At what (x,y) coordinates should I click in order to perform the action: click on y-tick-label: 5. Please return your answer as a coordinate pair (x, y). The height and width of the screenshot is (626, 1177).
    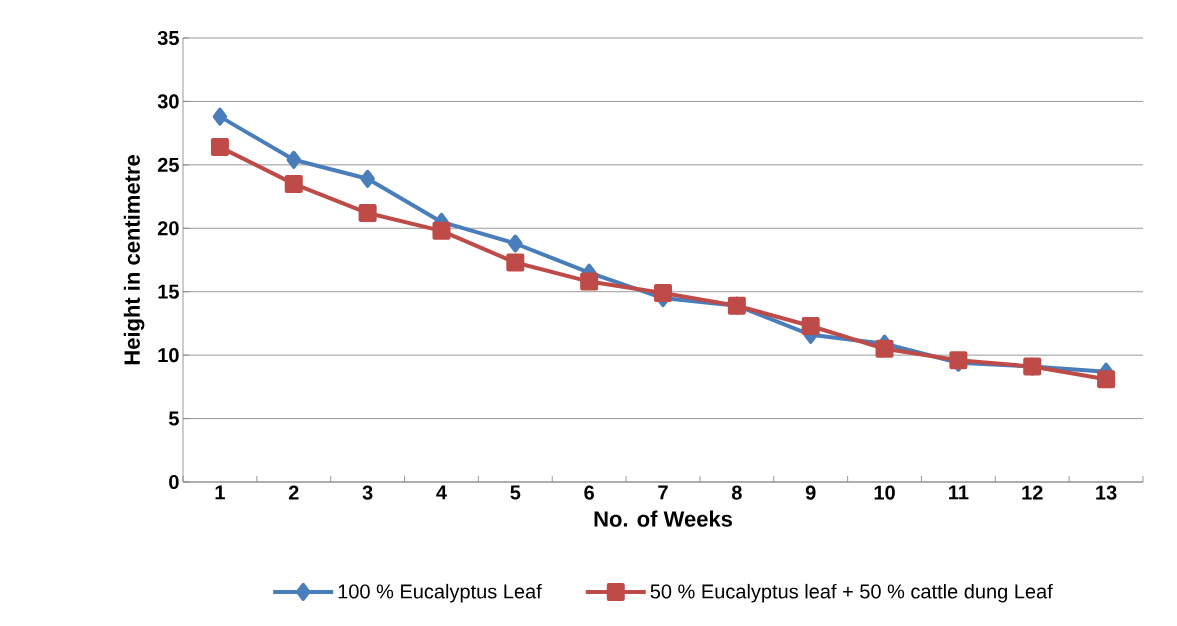
    Looking at the image, I should click on (173, 418).